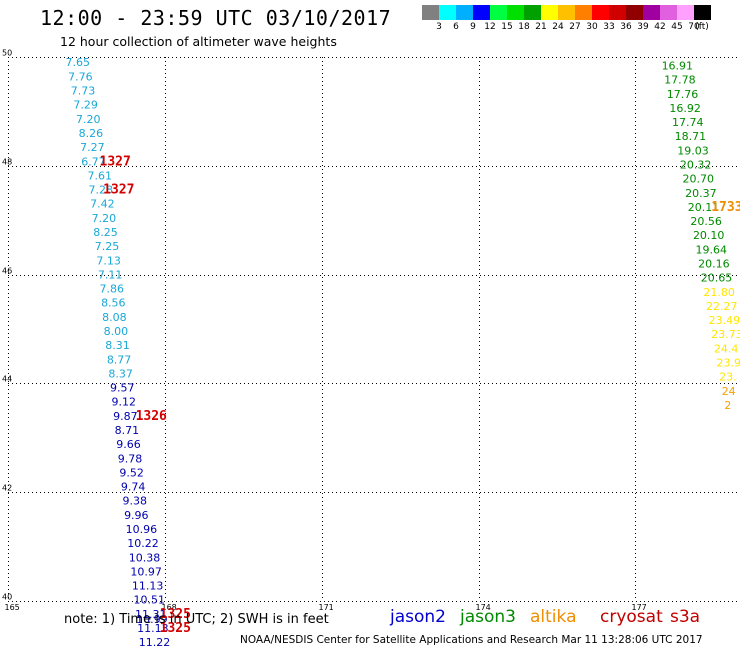 This screenshot has height=650, width=740. I want to click on wave-height-value: 7.20, so click(88, 119).